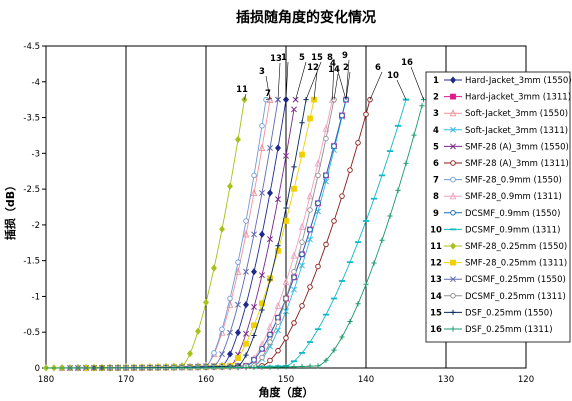 The image size is (572, 401). What do you see at coordinates (509, 330) in the screenshot?
I see `legend-label: DSF_0.25mm (1311)` at bounding box center [509, 330].